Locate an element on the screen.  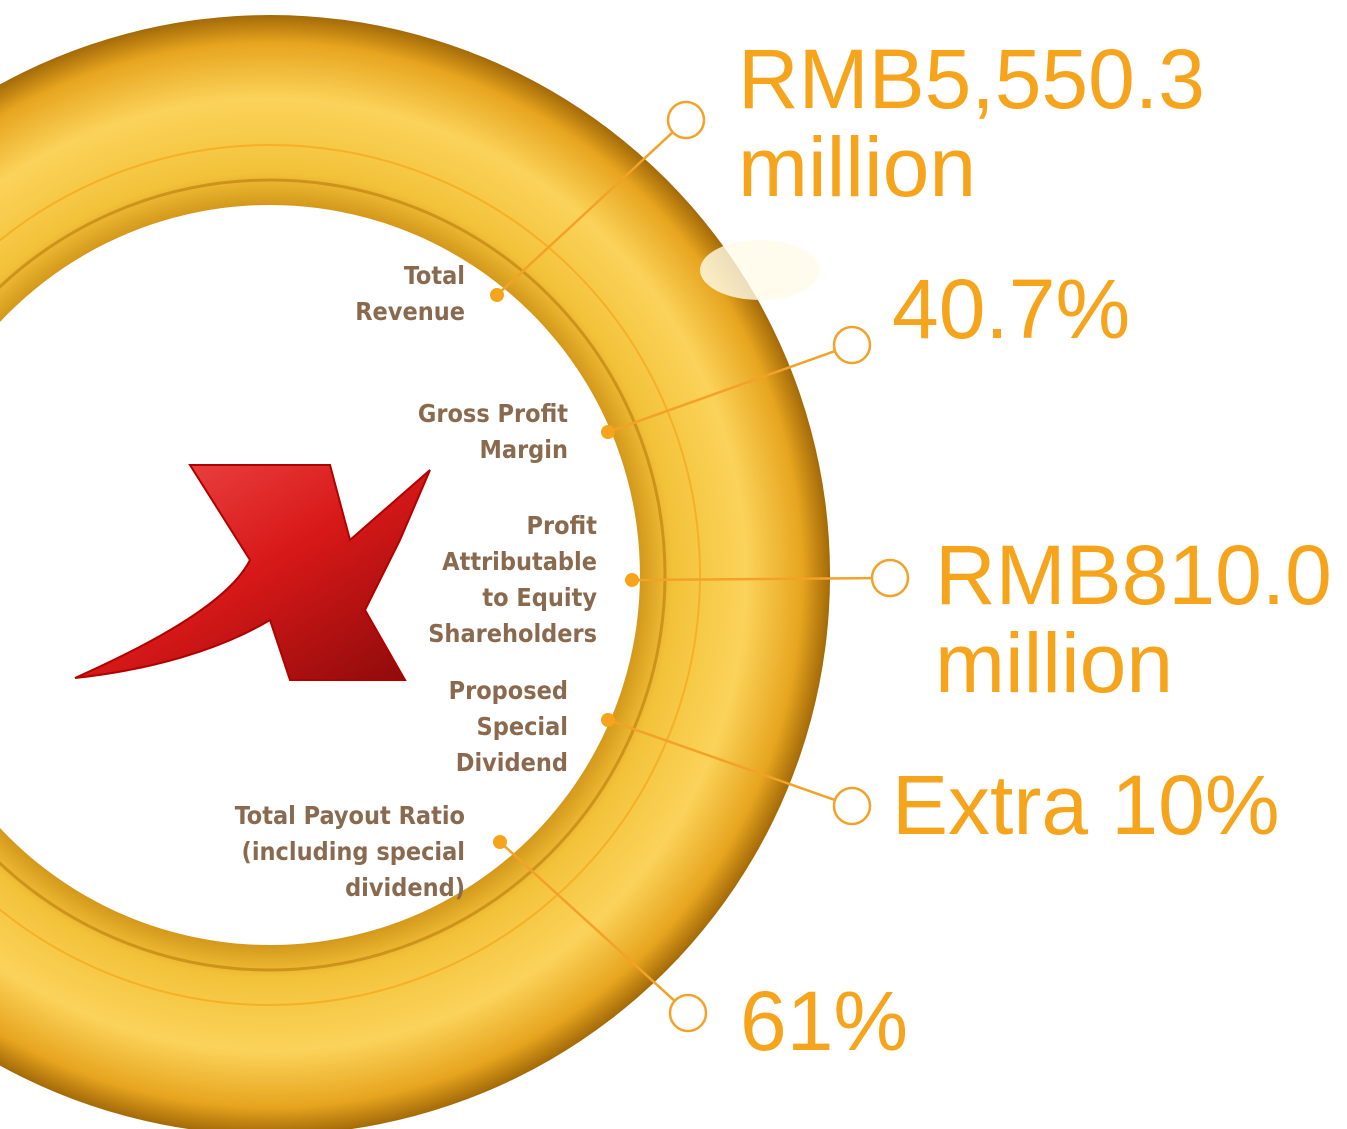
metric-value: RMB810.0 is located at coordinates (1133, 575).